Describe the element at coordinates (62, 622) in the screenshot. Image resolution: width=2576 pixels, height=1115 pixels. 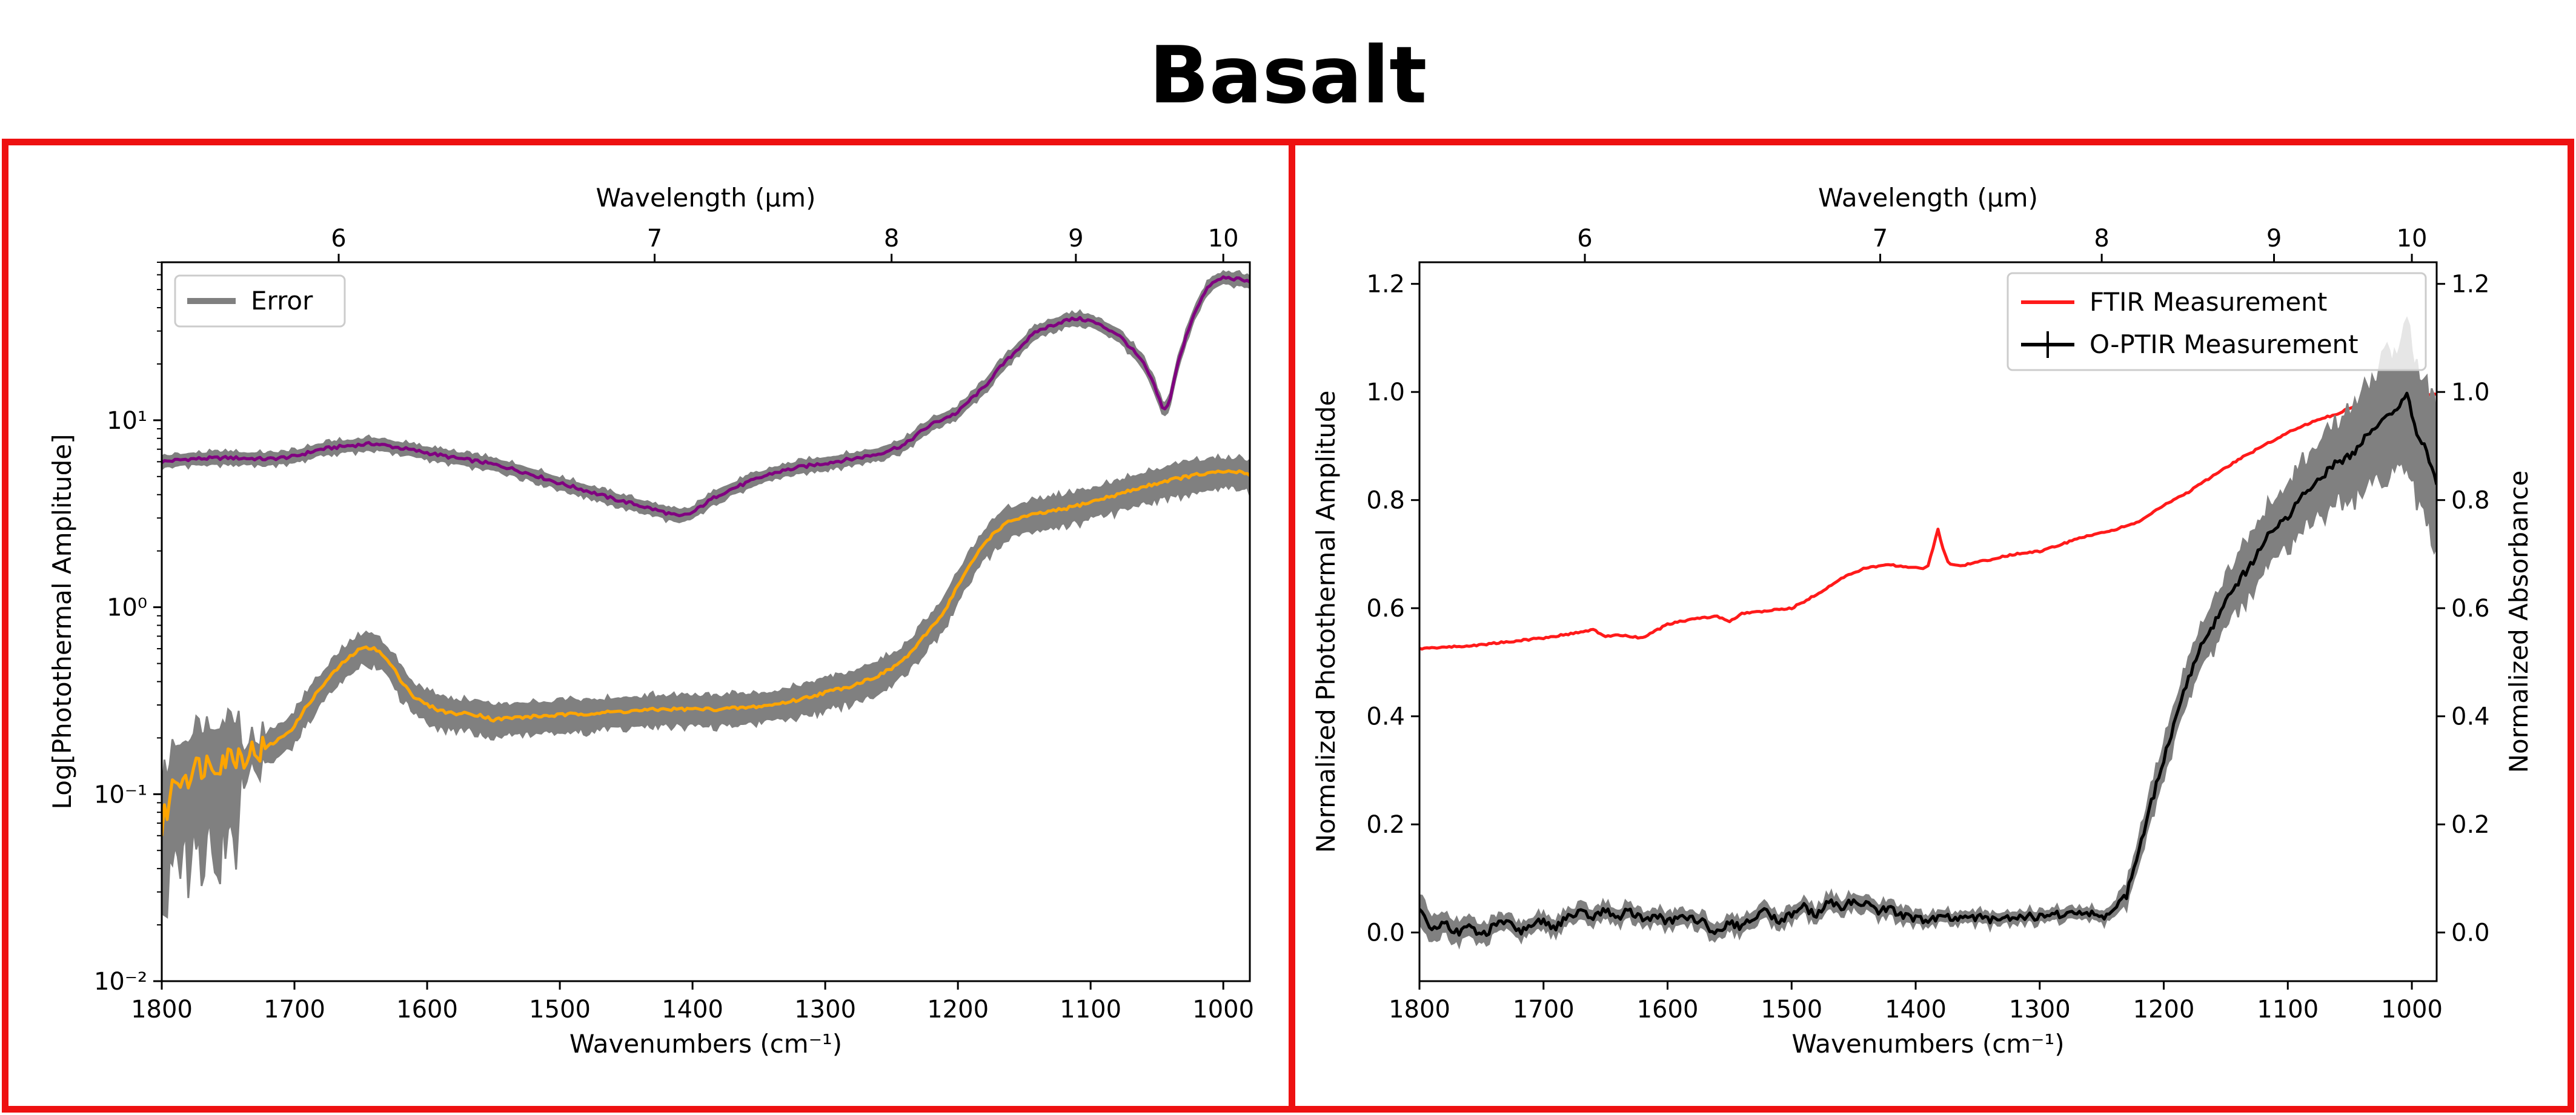
I see `y-axis-label: Log[Photothermal Amplitude]` at that location.